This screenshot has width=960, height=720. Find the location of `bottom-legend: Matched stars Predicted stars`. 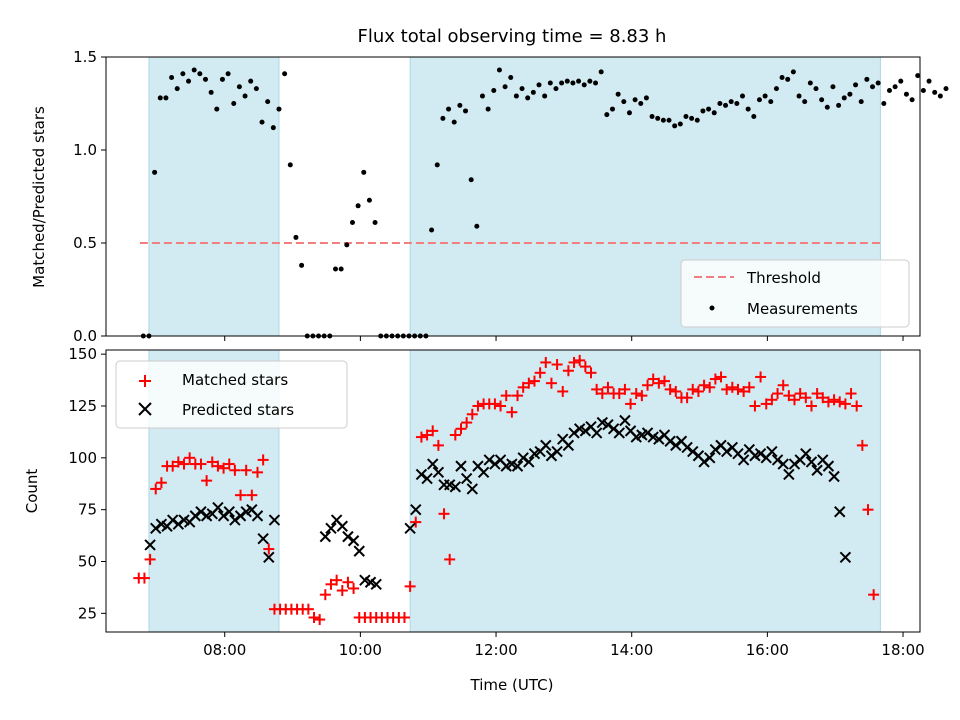

bottom-legend: Matched stars Predicted stars is located at coordinates (231, 394).